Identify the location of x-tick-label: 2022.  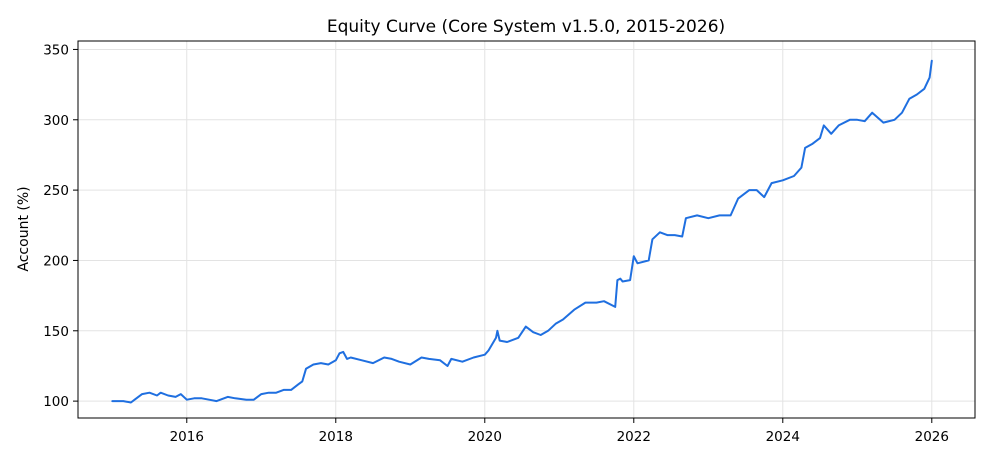
(634, 437).